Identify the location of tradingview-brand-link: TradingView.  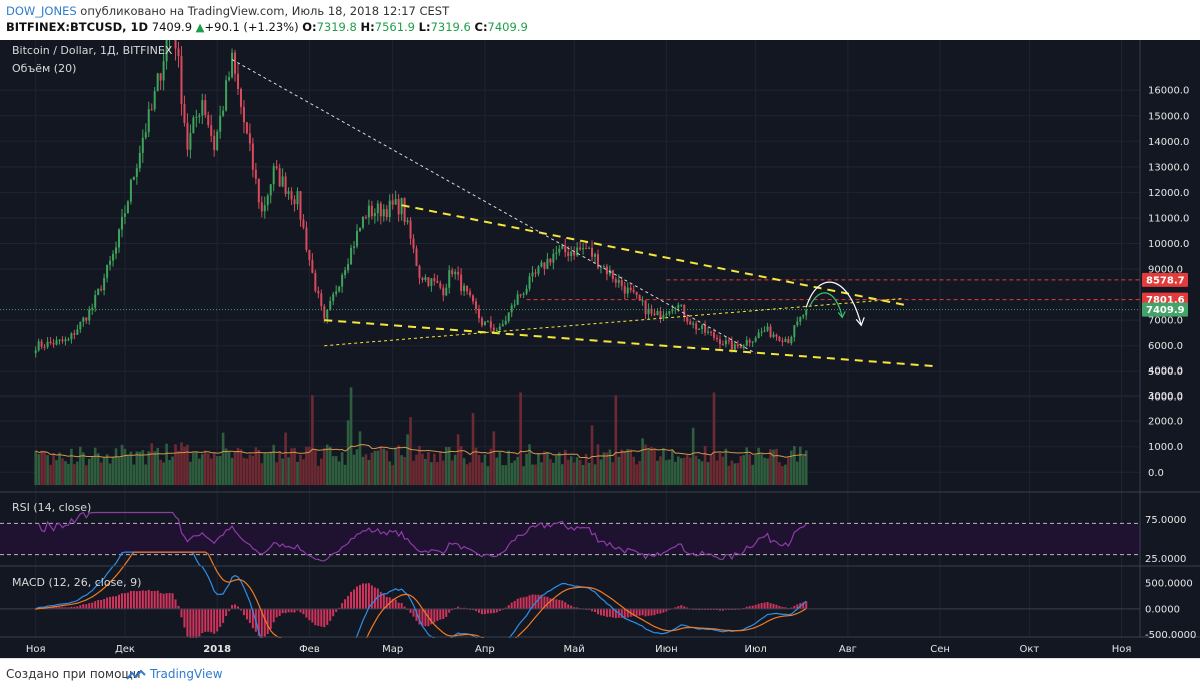
(186, 674).